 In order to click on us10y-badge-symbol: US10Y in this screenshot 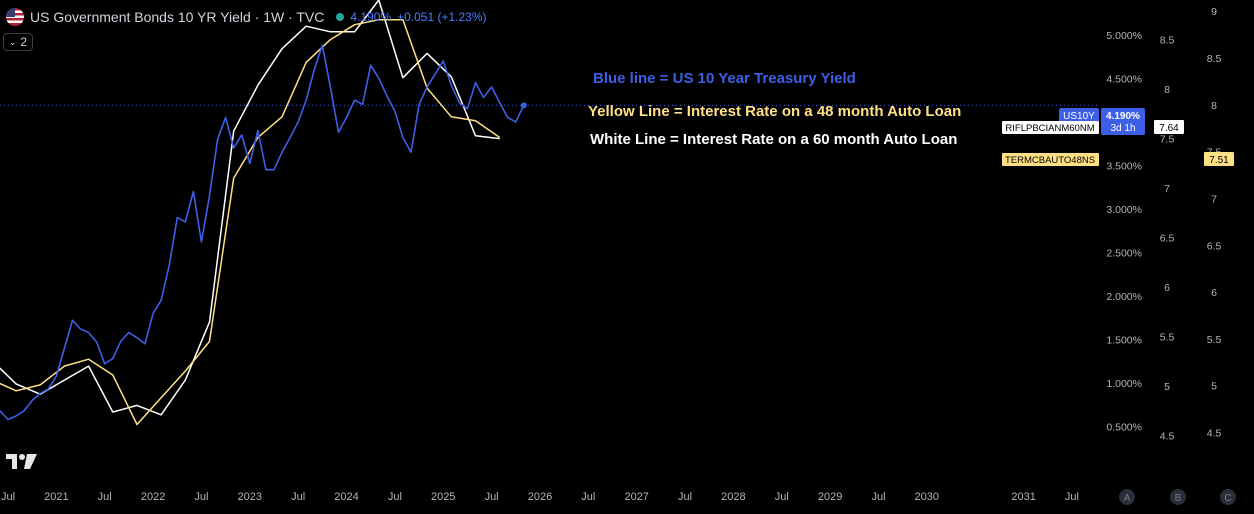, I will do `click(1079, 116)`.